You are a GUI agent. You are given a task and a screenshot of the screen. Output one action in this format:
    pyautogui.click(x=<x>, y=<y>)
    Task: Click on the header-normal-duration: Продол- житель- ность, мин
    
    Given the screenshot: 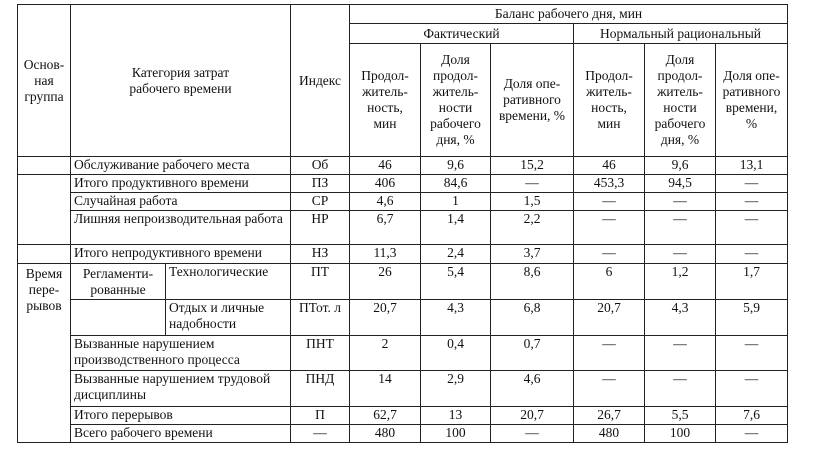 What is the action you would take?
    pyautogui.click(x=609, y=100)
    